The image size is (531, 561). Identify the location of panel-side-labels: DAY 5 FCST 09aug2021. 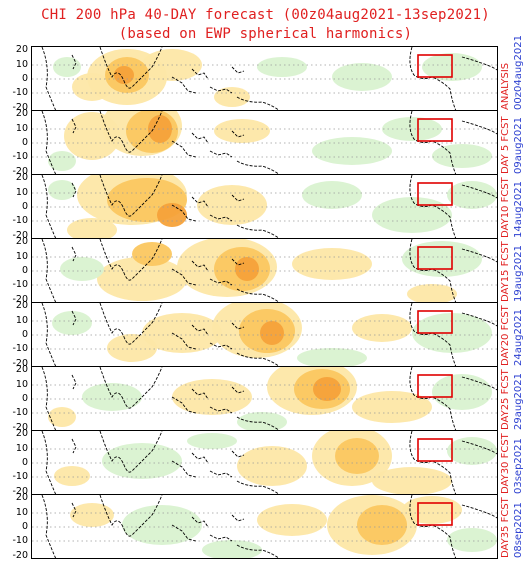
(515, 142).